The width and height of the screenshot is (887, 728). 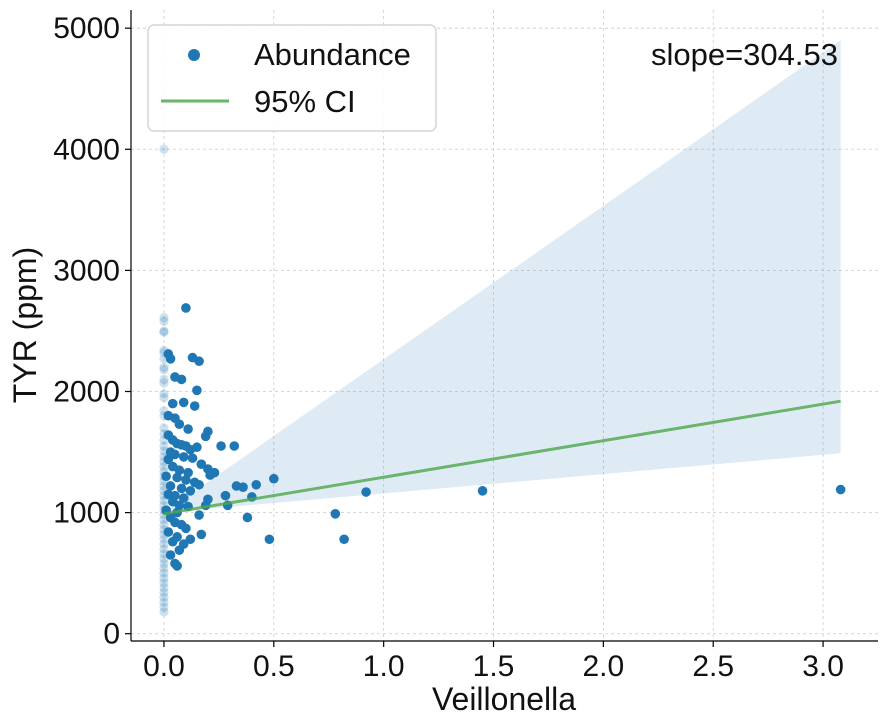 I want to click on fit-line-layer, so click(x=502, y=457).